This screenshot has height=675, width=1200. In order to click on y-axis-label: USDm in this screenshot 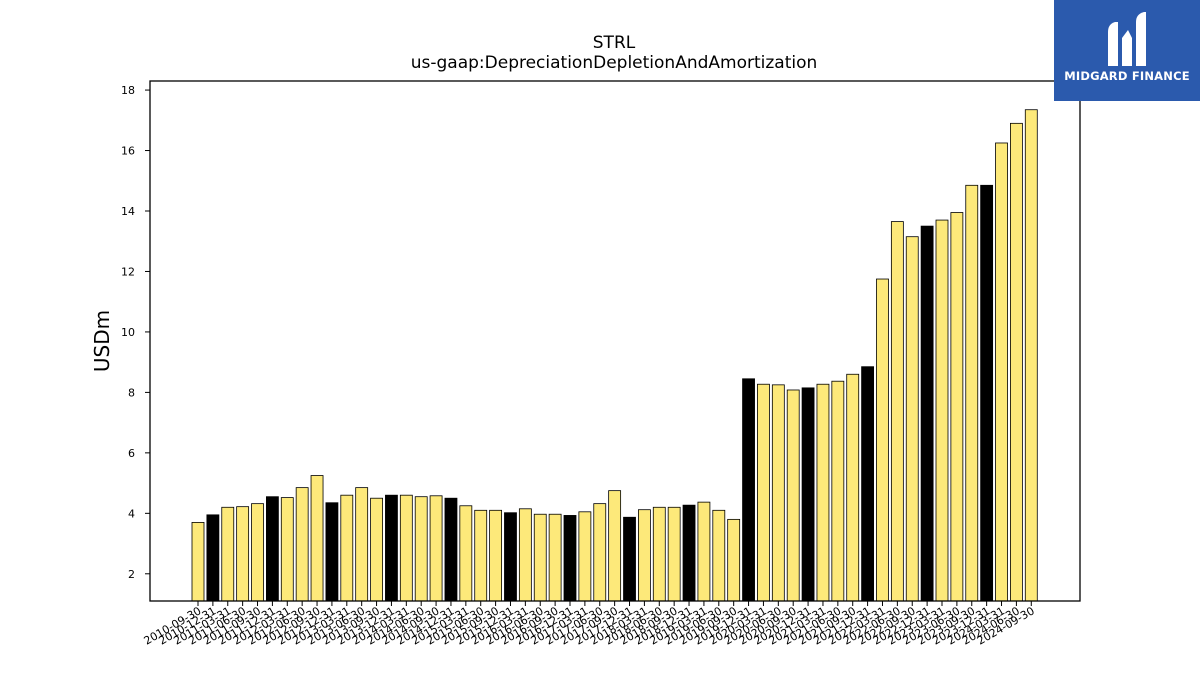, I will do `click(102, 341)`.